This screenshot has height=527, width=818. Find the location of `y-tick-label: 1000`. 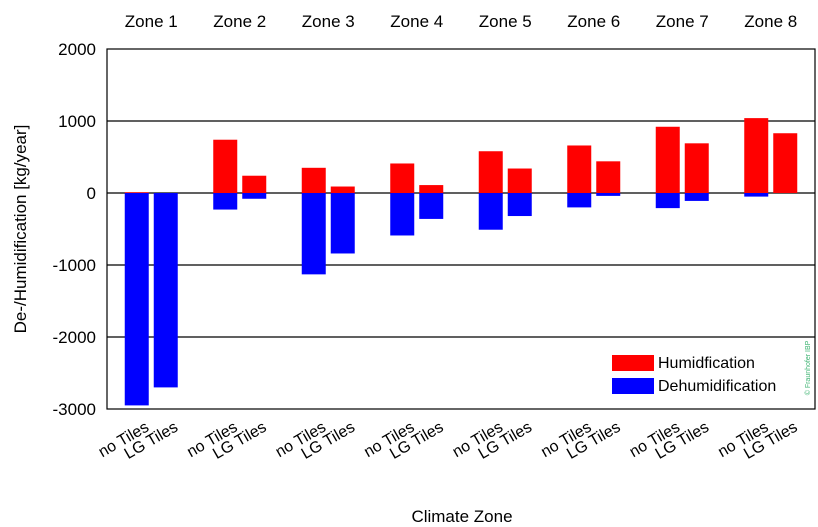

y-tick-label: 1000 is located at coordinates (77, 121).